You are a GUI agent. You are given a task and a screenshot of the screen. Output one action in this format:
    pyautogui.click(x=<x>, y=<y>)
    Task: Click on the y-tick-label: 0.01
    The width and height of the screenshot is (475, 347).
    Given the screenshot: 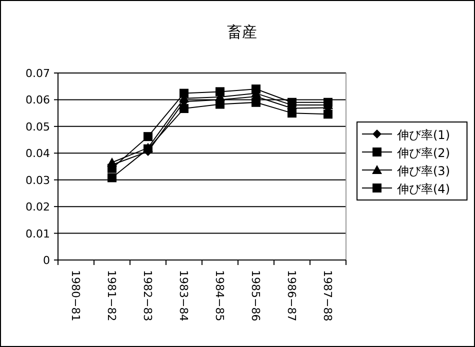 What is the action you would take?
    pyautogui.click(x=38, y=233)
    